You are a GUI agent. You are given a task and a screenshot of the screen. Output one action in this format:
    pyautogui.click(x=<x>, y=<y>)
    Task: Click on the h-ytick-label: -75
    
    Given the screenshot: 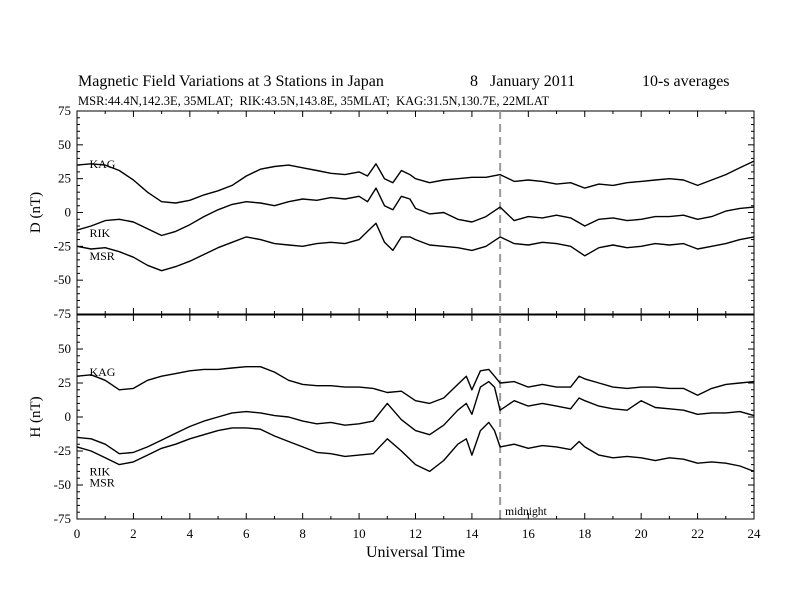 What is the action you would take?
    pyautogui.click(x=62, y=518)
    